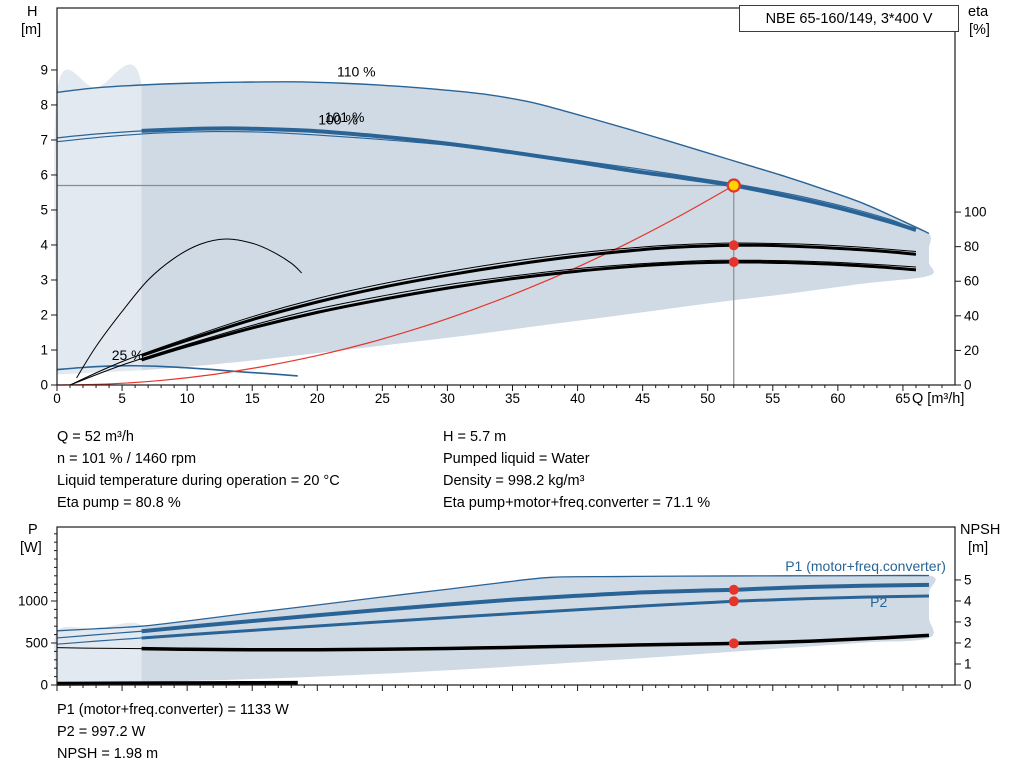  Describe the element at coordinates (99, 641) in the screenshot. I see `p2-curve-lead` at that location.